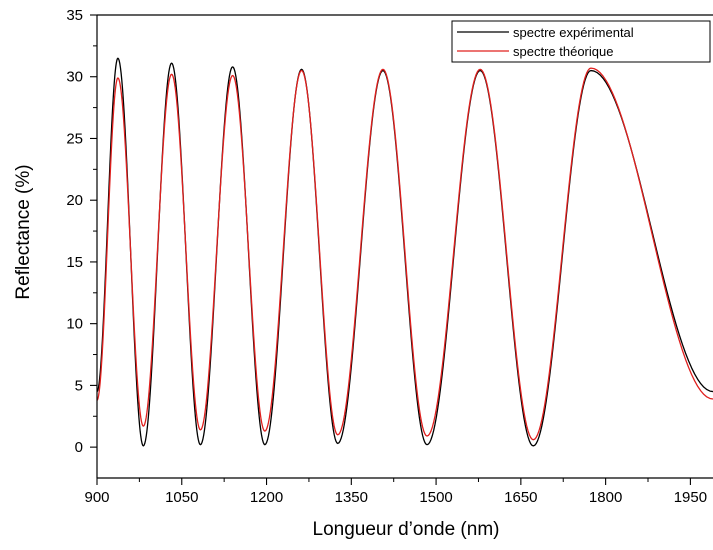 Image resolution: width=713 pixels, height=550 pixels. What do you see at coordinates (74, 324) in the screenshot?
I see `y-tick-label: 10` at bounding box center [74, 324].